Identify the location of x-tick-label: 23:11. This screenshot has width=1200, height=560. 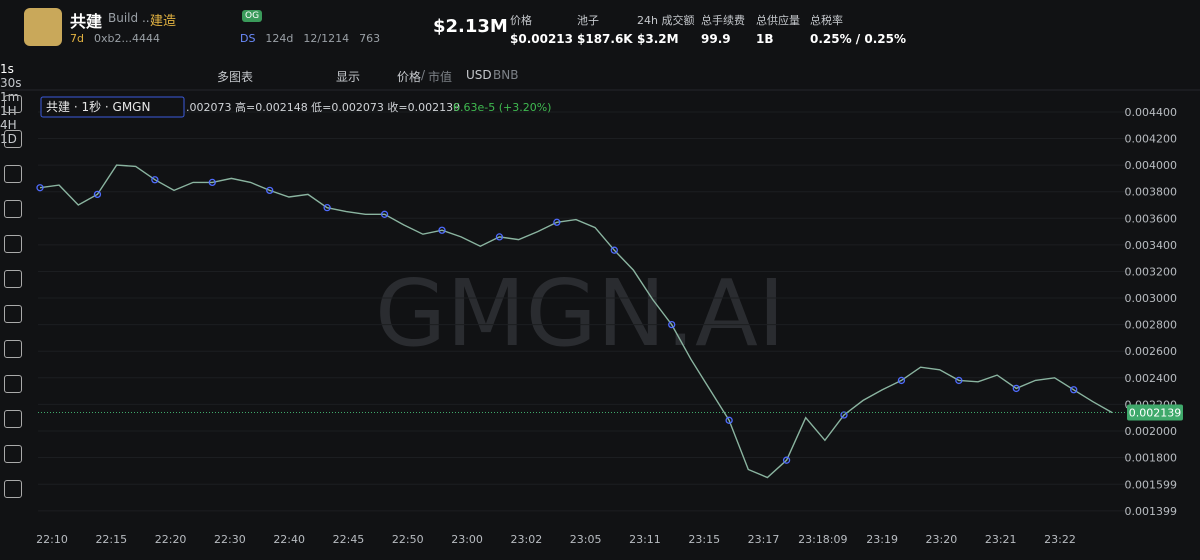
(645, 539).